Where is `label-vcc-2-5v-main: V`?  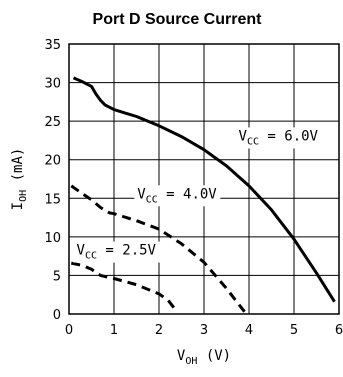 label-vcc-2-5v-main: V is located at coordinates (81, 251).